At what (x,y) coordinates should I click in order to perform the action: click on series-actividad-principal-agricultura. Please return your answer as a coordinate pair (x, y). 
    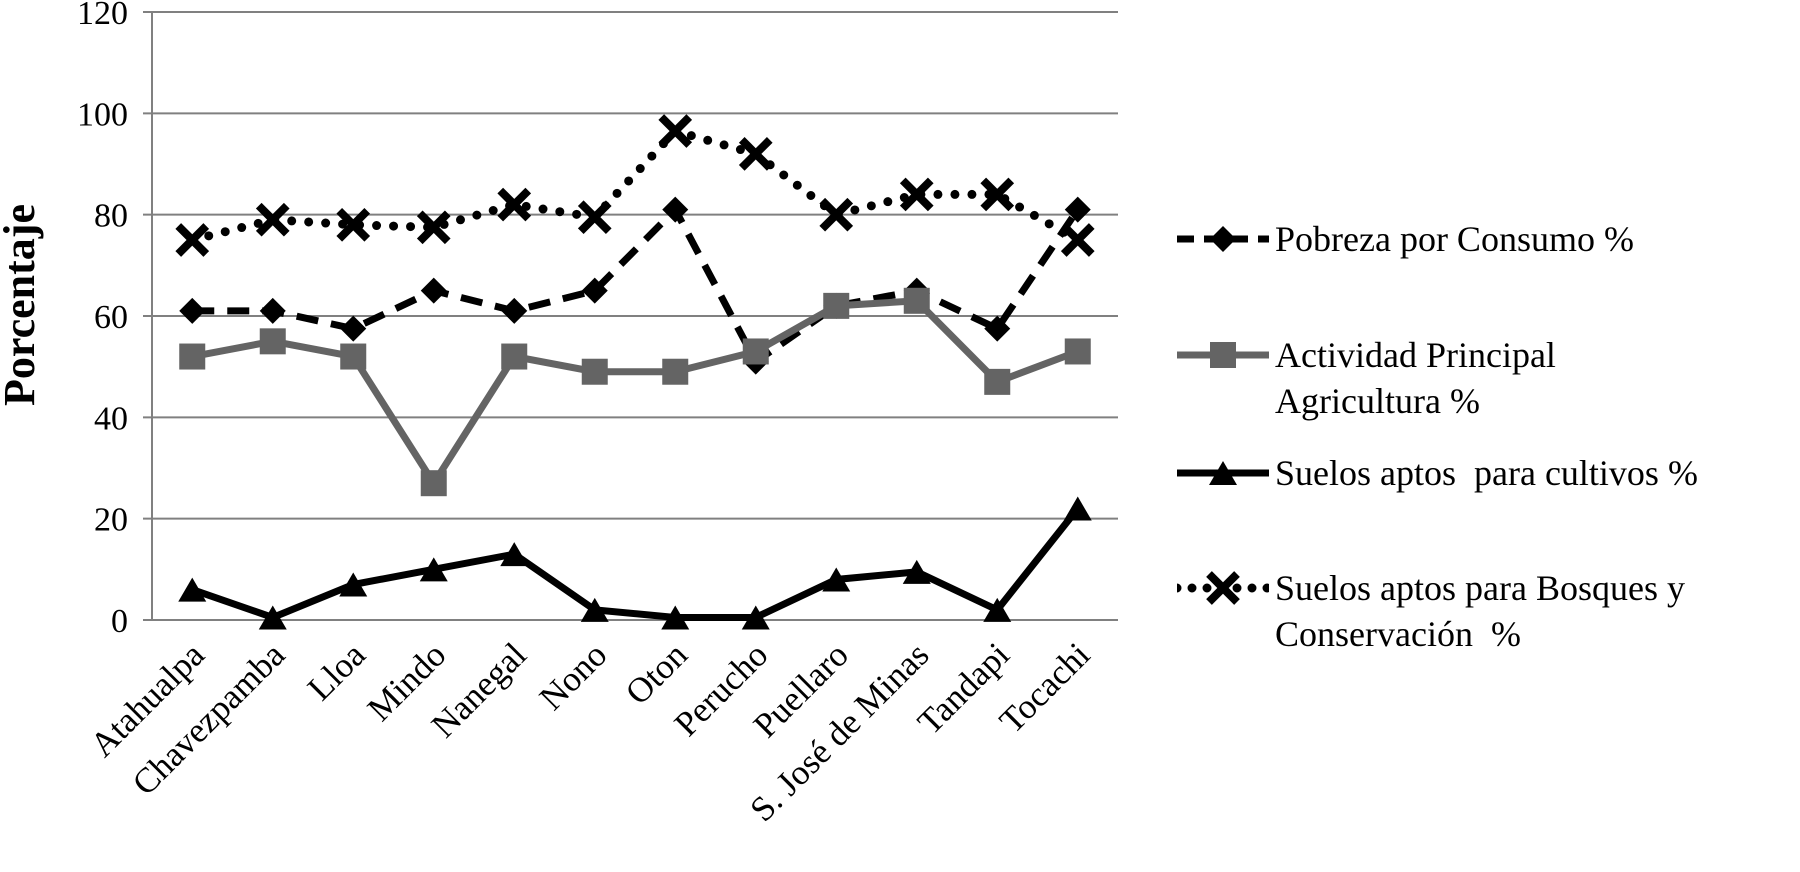
    Looking at the image, I should click on (635, 392).